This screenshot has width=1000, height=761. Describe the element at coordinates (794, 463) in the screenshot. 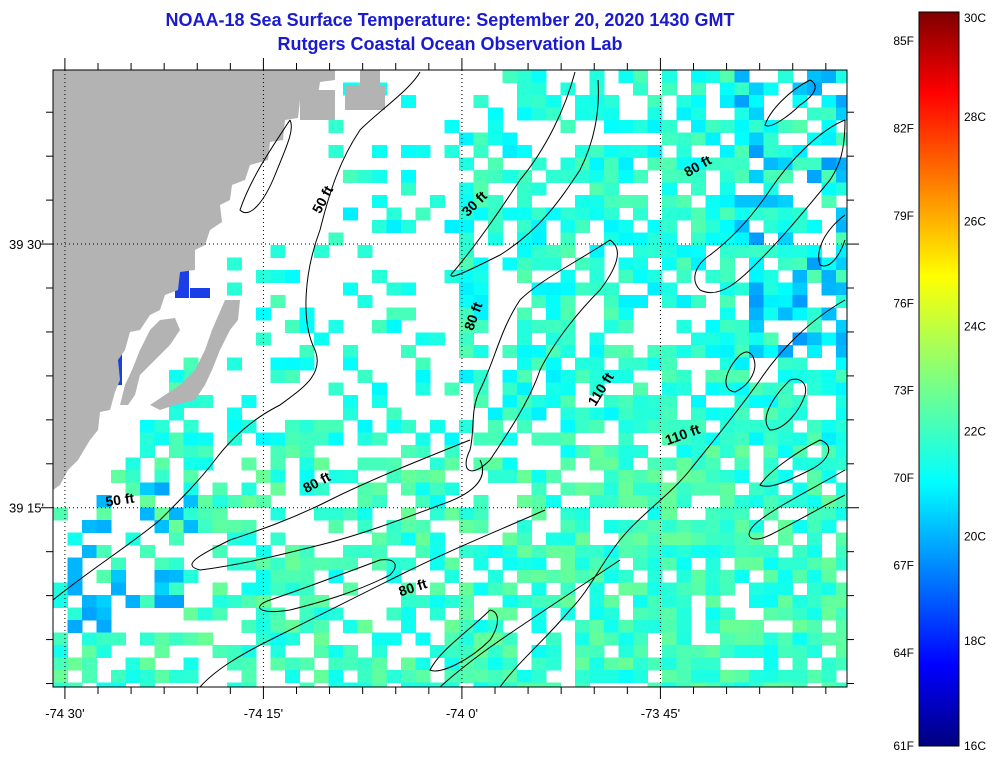

I see `contour-110ft-c` at that location.